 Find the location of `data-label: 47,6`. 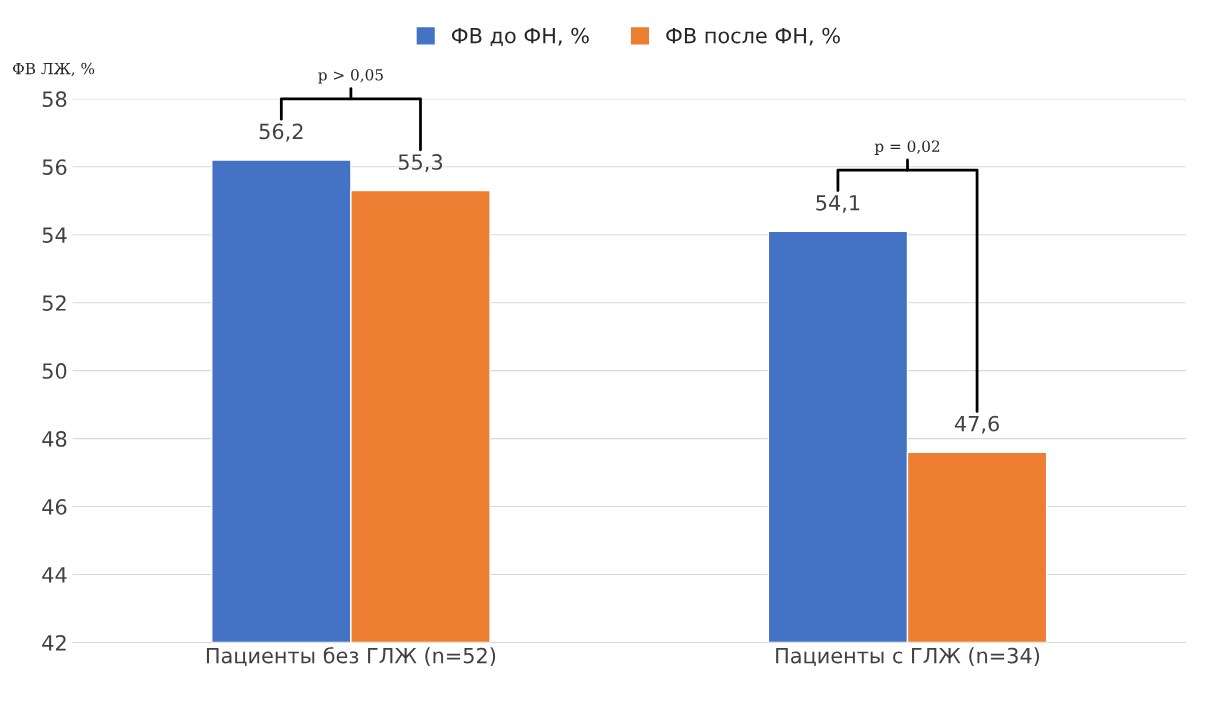

data-label: 47,6 is located at coordinates (976, 424).